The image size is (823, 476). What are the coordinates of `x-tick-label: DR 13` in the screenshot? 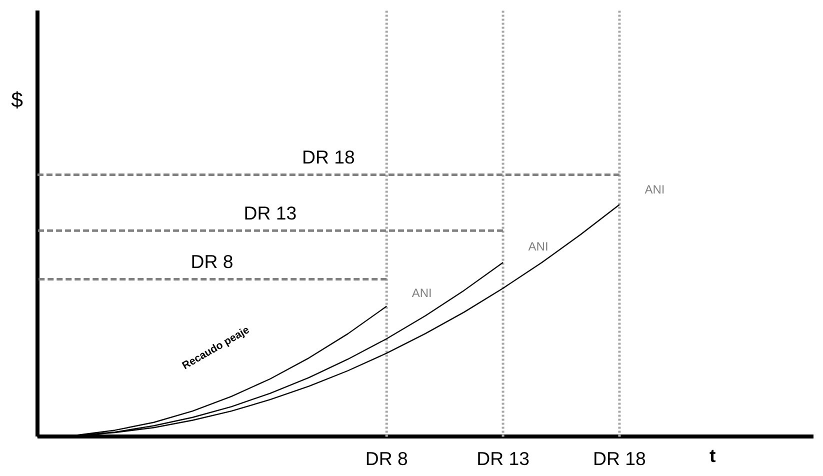 It's located at (503, 458).